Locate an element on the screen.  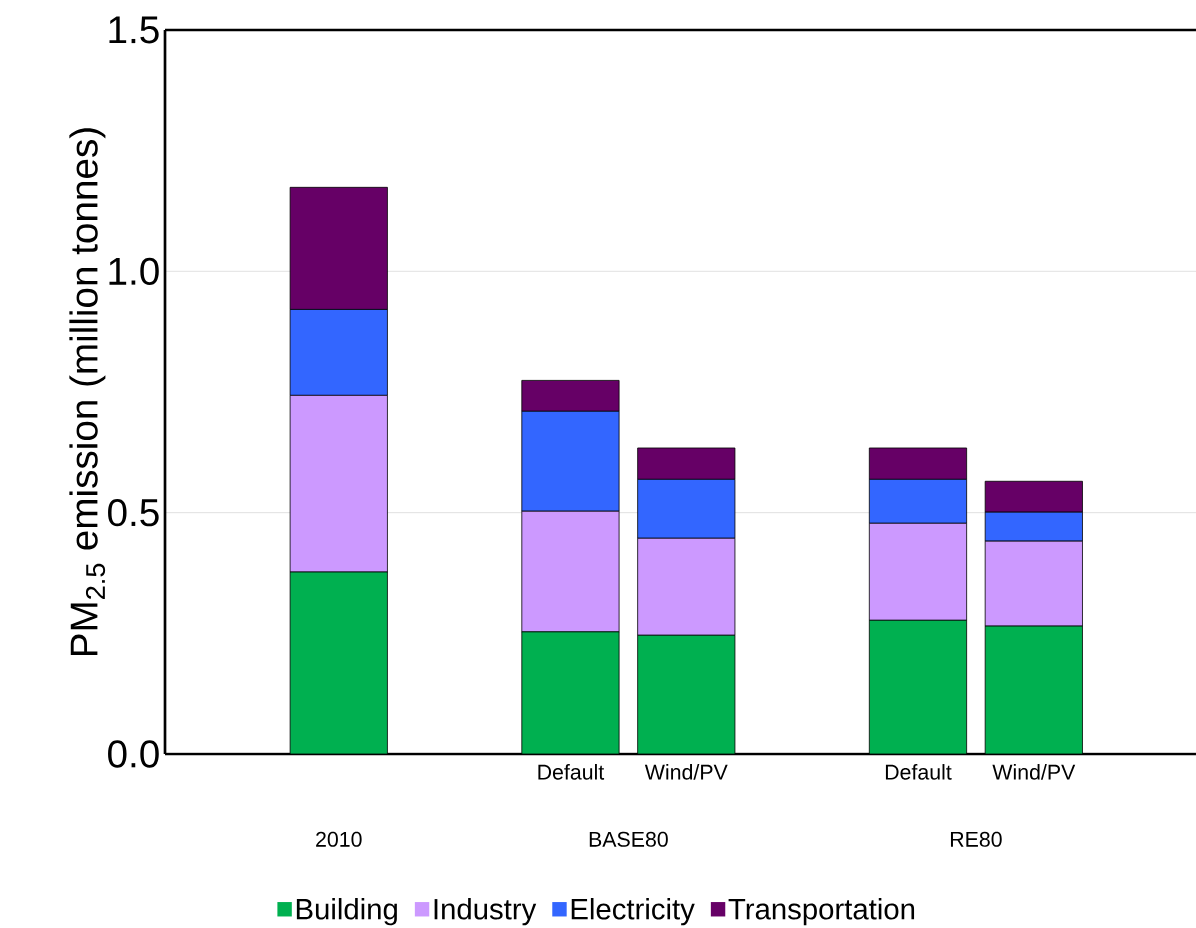
legend-label: Transportation is located at coordinates (821, 912).